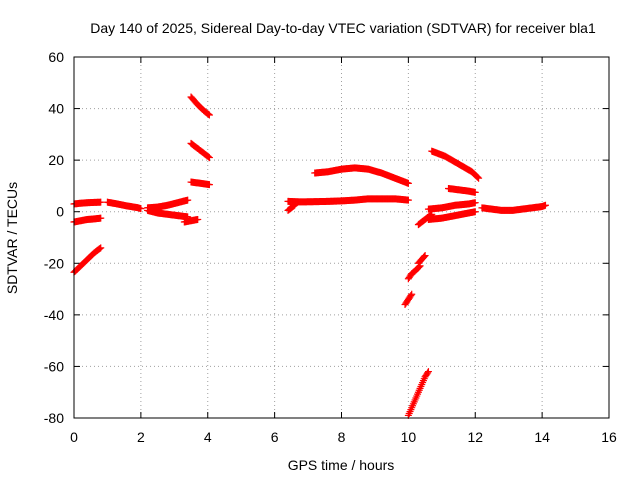 The height and width of the screenshot is (480, 640). Describe the element at coordinates (87, 260) in the screenshot. I see `data-series-s3` at that location.